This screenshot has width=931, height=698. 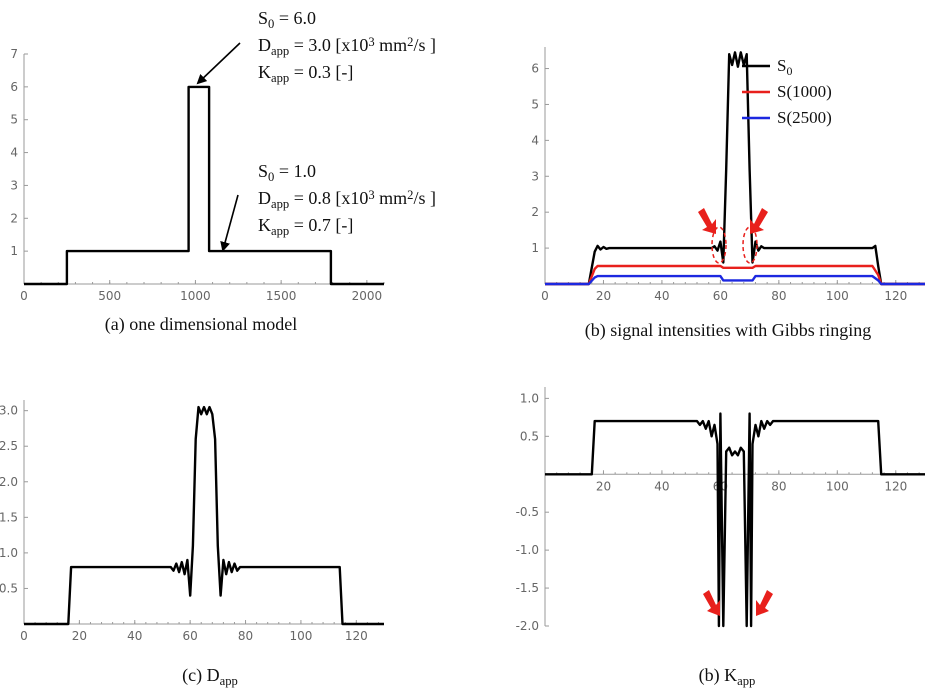 I want to click on y-tick-label: -2.0, so click(x=527, y=626).